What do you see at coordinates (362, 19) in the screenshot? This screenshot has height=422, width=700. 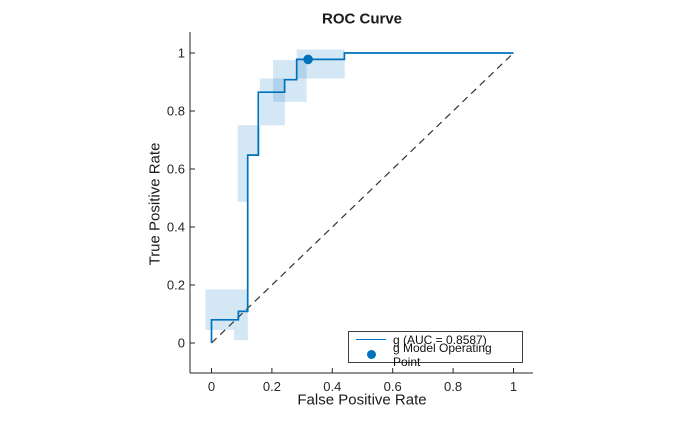 I see `chart-title: ROC Curve` at bounding box center [362, 19].